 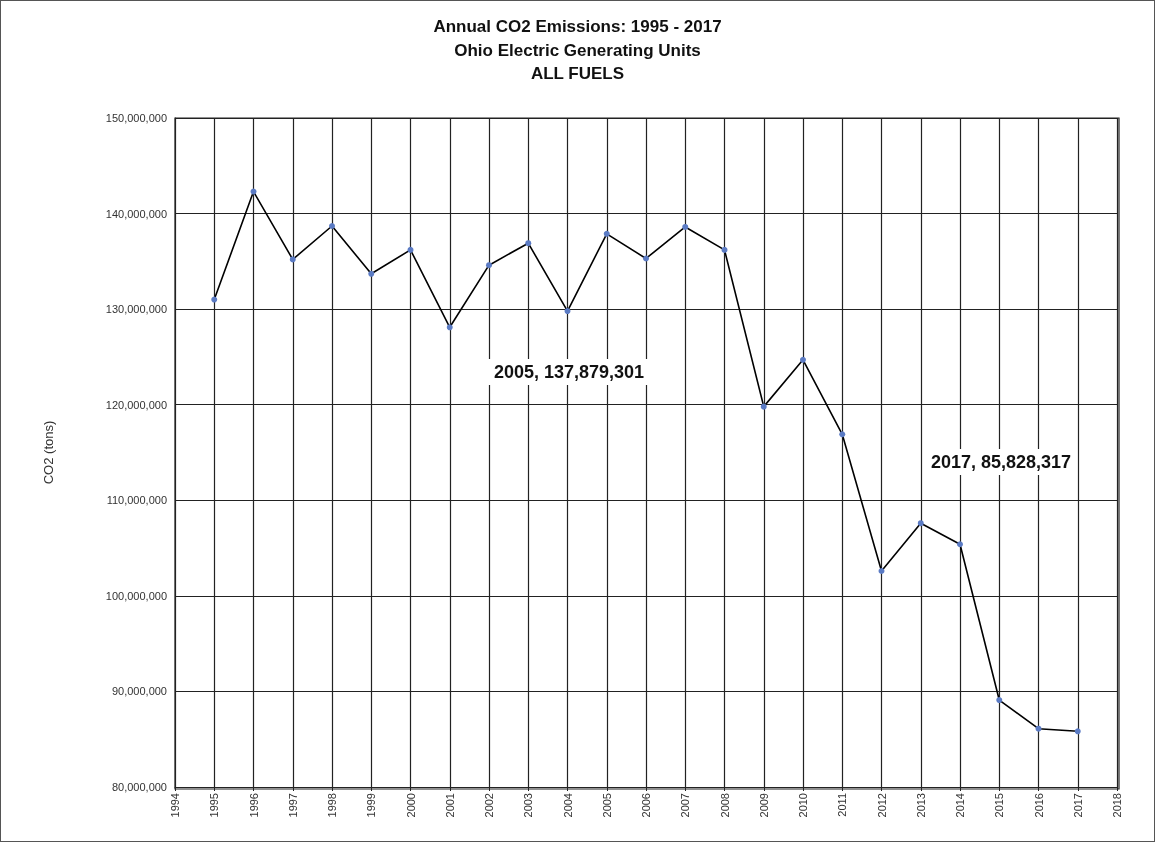 I want to click on x-tick-label: 2003, so click(x=528, y=805).